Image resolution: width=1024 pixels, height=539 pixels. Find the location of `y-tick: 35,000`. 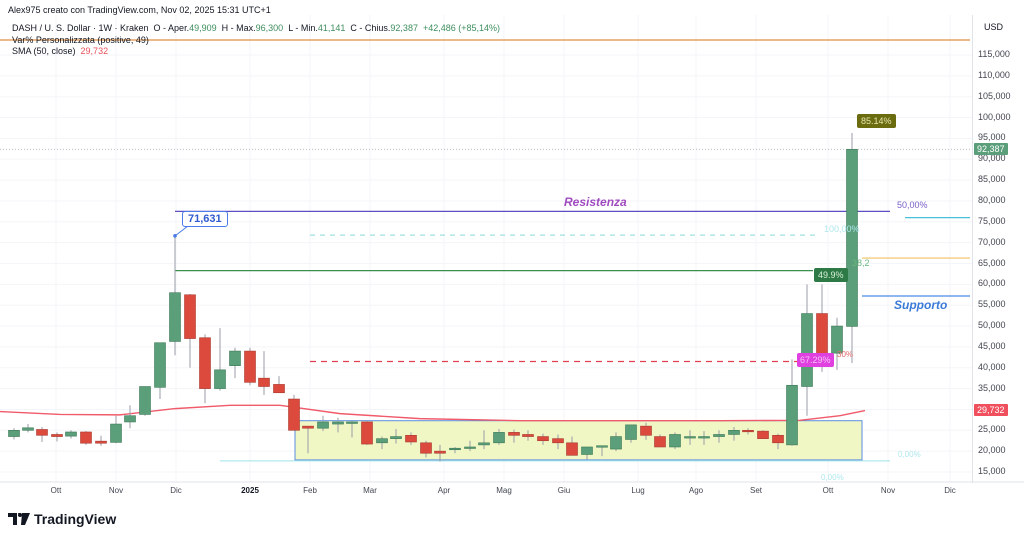

y-tick: 35,000 is located at coordinates (992, 387).